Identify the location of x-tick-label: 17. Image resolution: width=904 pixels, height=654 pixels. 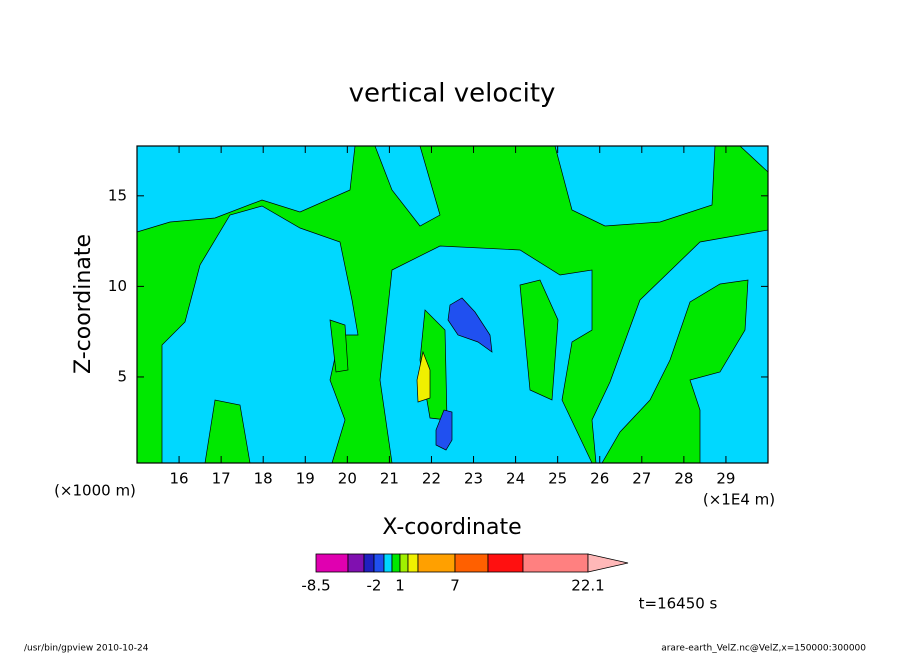
(221, 479).